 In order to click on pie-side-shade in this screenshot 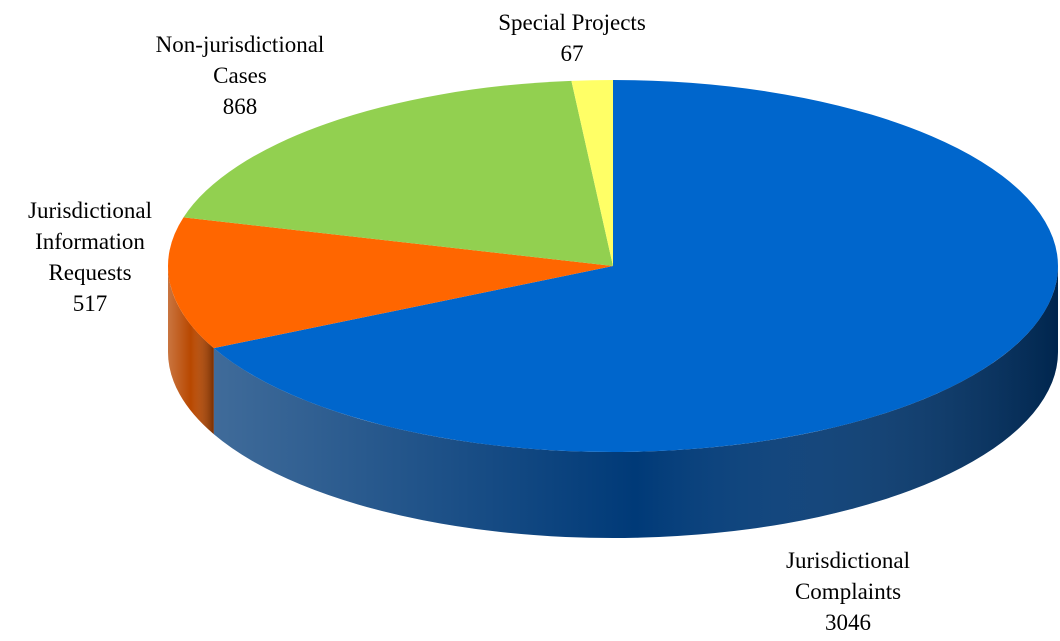, I will do `click(191, 350)`.